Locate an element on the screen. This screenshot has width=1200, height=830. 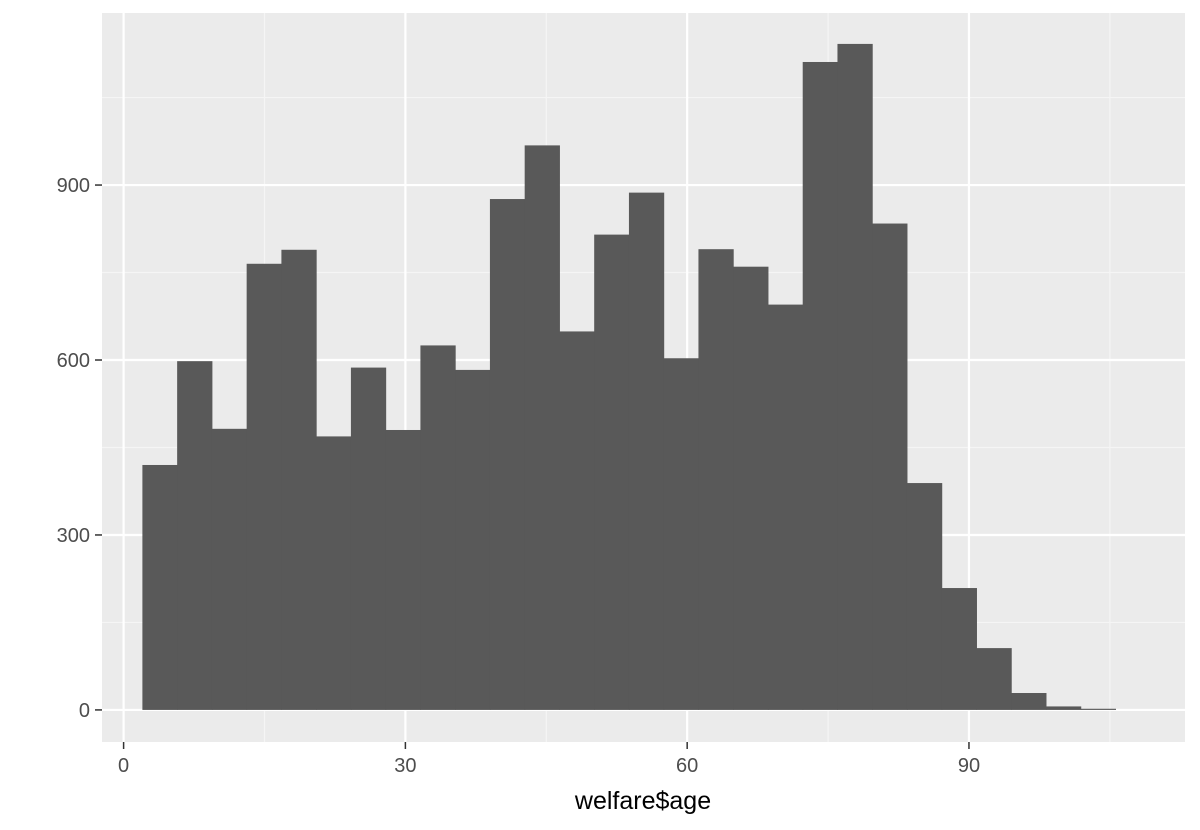
y-axis: 0 300 600 900 is located at coordinates (79, 448).